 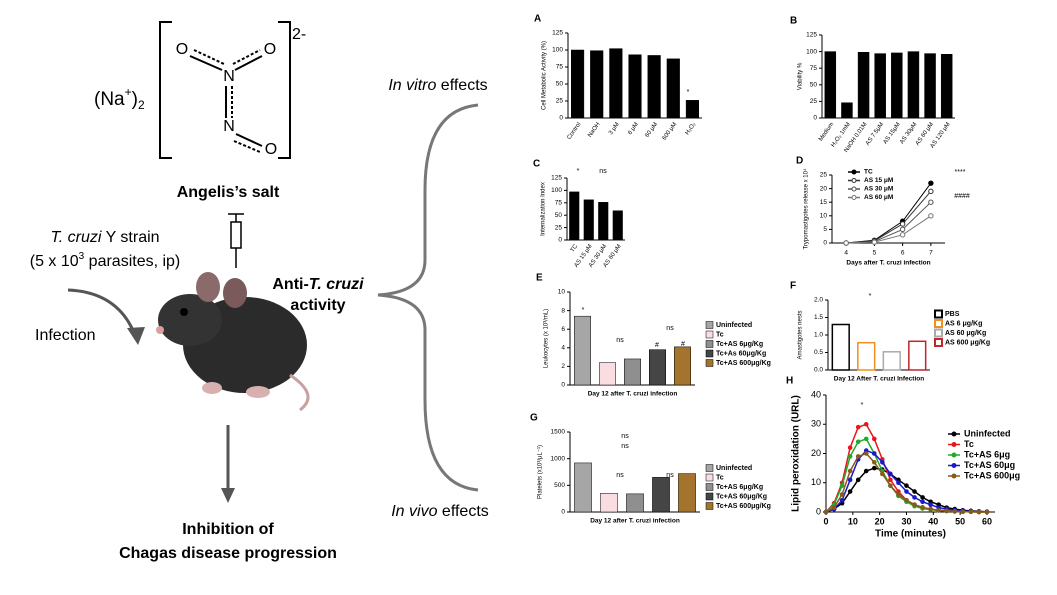 What do you see at coordinates (906, 521) in the screenshot?
I see `x-tick-label: 30` at bounding box center [906, 521].